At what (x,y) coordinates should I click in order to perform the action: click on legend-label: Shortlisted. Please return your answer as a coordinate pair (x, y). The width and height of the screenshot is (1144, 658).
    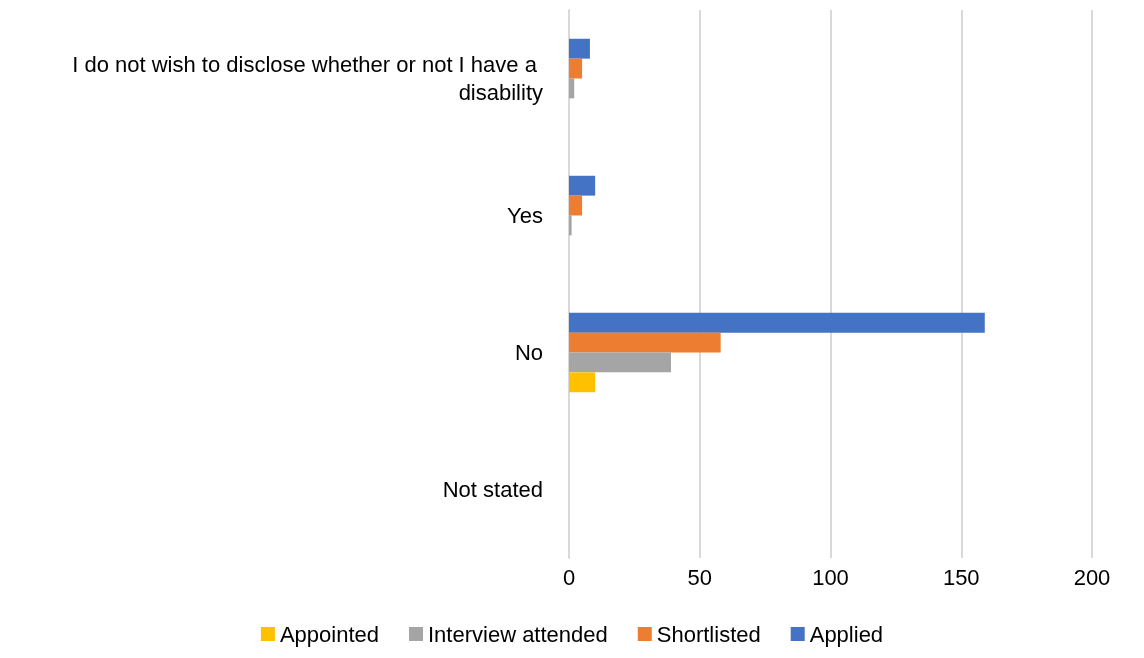
    Looking at the image, I should click on (708, 634).